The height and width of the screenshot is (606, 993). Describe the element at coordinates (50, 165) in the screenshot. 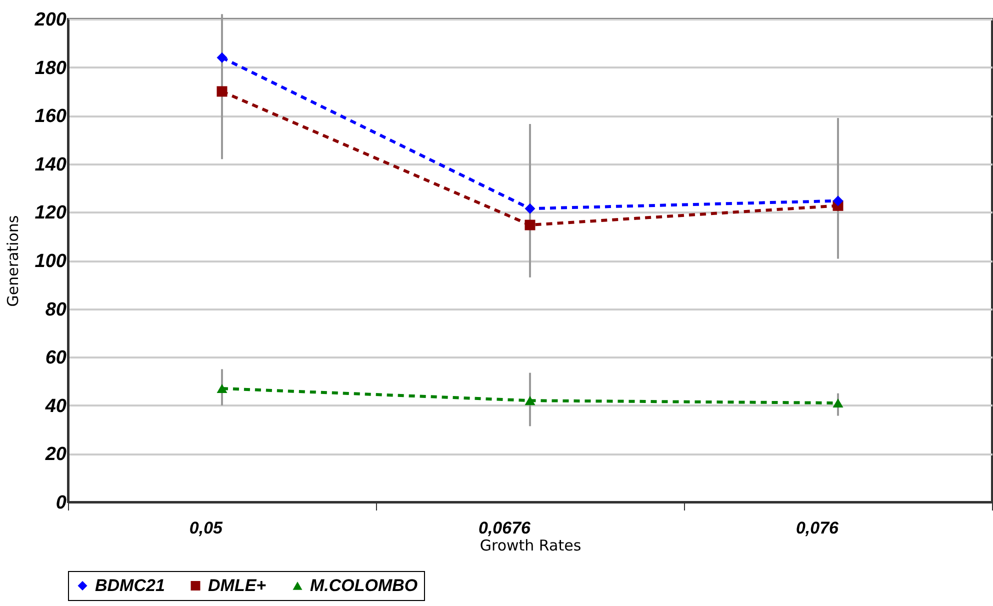

I see `y-tick-label: 140` at that location.